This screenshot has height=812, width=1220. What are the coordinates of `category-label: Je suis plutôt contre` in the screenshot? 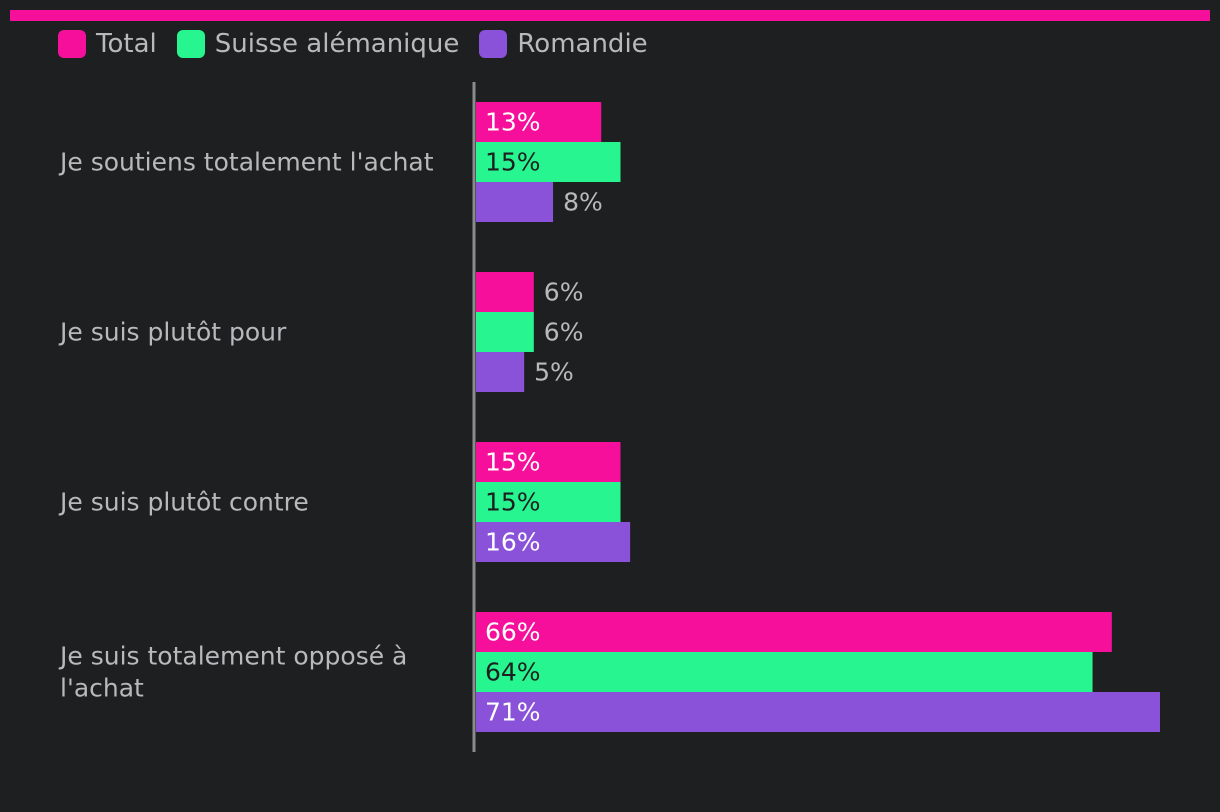 It's located at (183, 502).